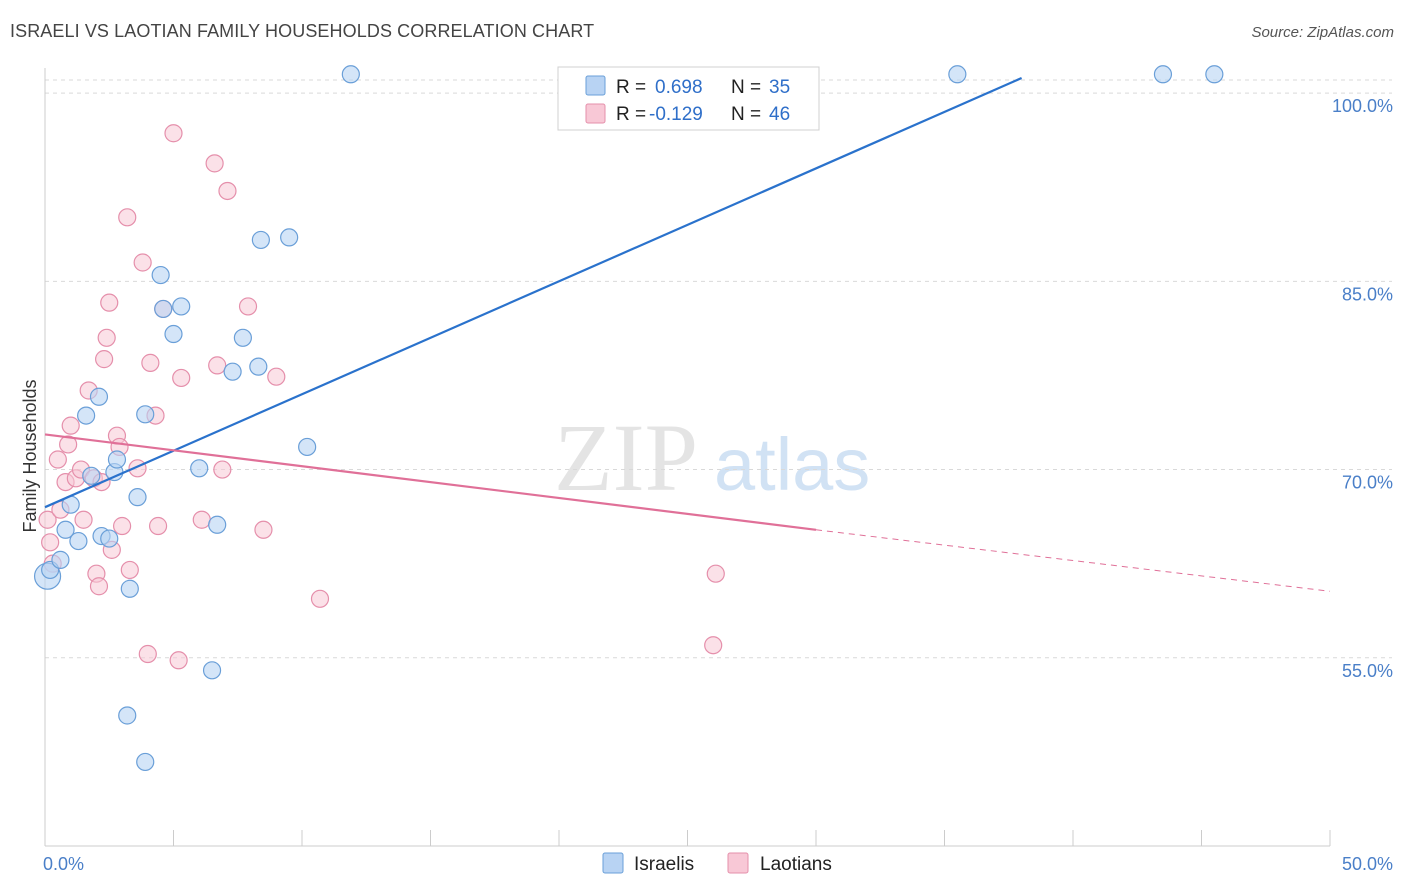 The width and height of the screenshot is (1406, 892). What do you see at coordinates (430, 482) in the screenshot?
I see `laotian-trend-line` at bounding box center [430, 482].